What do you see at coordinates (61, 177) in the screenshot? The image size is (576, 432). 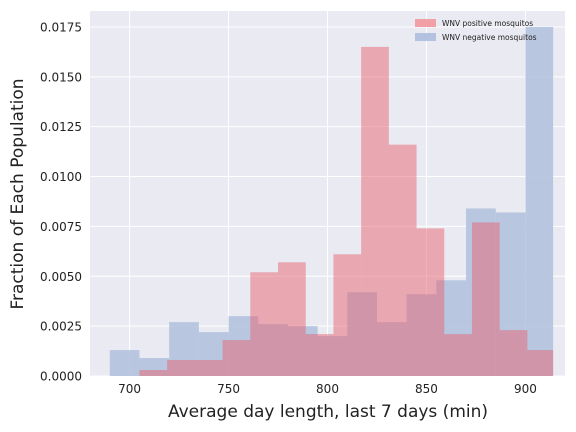 I see `y-tick-label: 0.0100` at bounding box center [61, 177].